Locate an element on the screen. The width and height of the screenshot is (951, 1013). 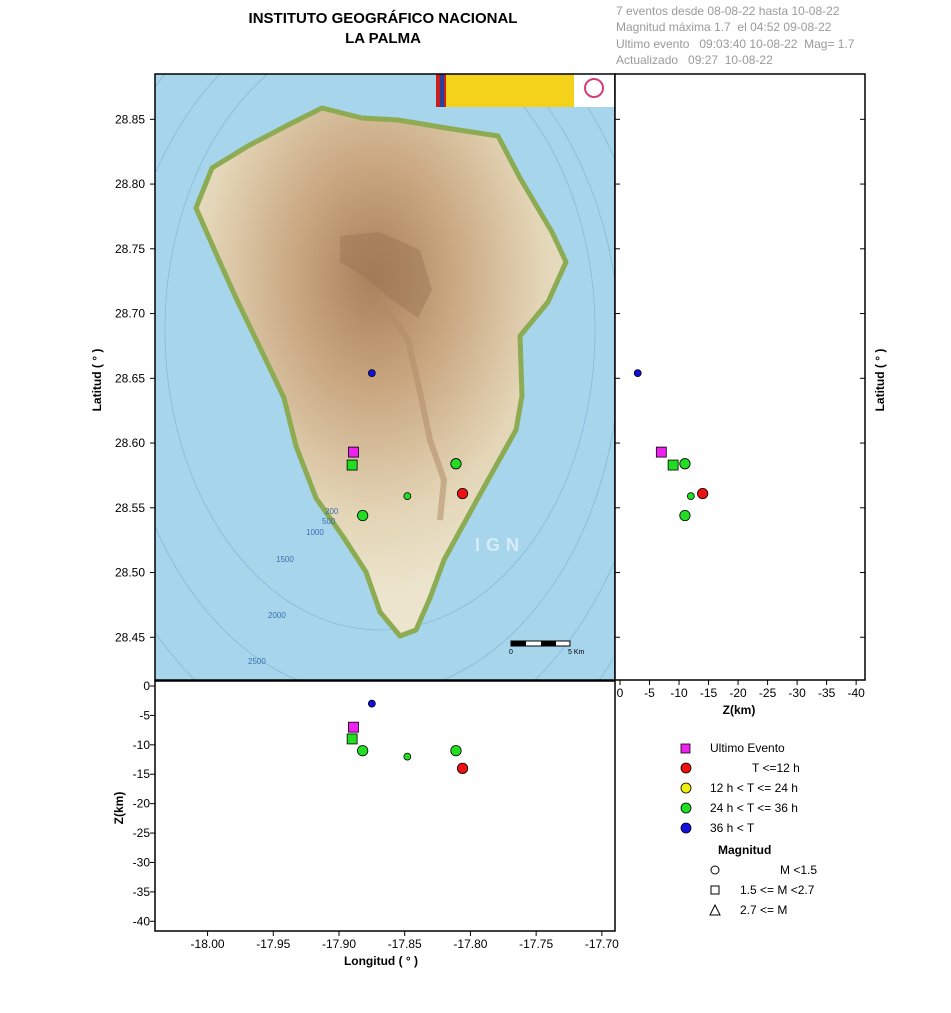
depth-y-tick-label: -40 is located at coordinates (142, 921).